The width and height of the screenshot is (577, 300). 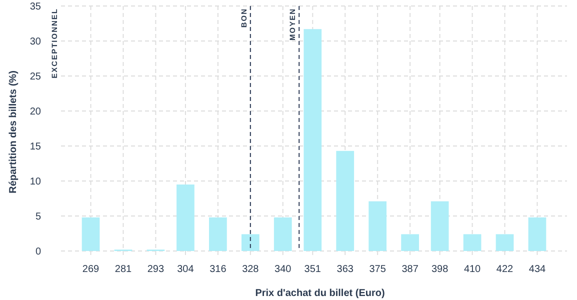 What do you see at coordinates (320, 293) in the screenshot?
I see `x-axis-title: Prix d'achat du billet (Euro)` at bounding box center [320, 293].